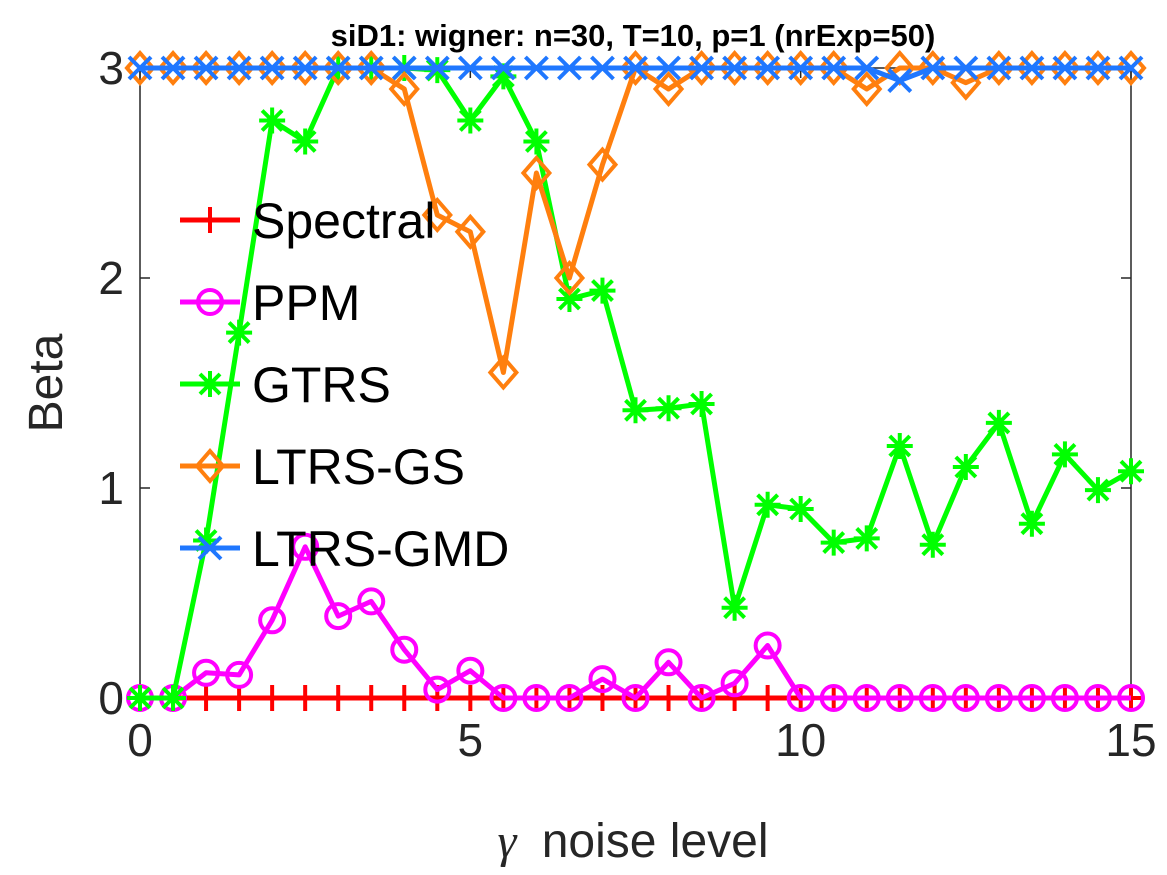 The height and width of the screenshot is (875, 1167). Describe the element at coordinates (633, 35) in the screenshot. I see `chart-title: siD1: wigner: n=30, T=10, p=1 (nrExp=50)` at that location.